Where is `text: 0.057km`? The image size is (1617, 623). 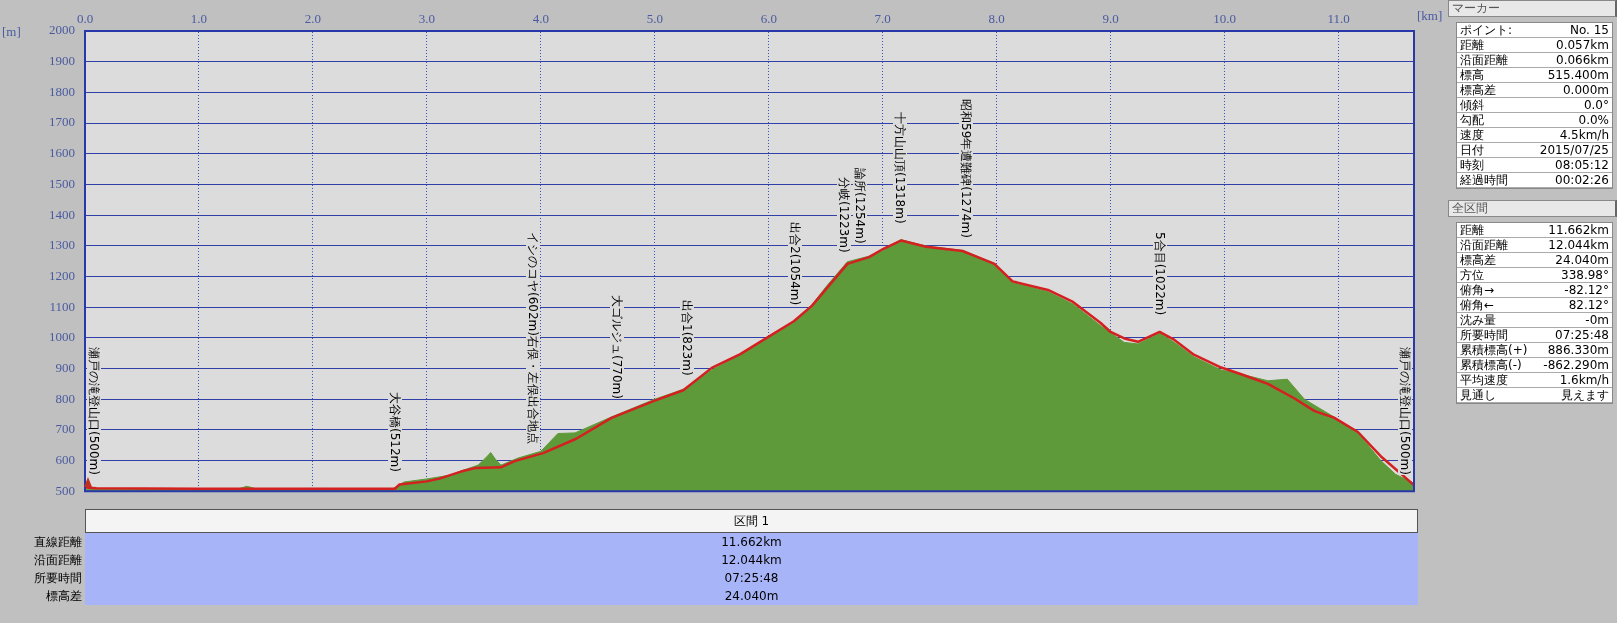 text: 0.057km is located at coordinates (1582, 45).